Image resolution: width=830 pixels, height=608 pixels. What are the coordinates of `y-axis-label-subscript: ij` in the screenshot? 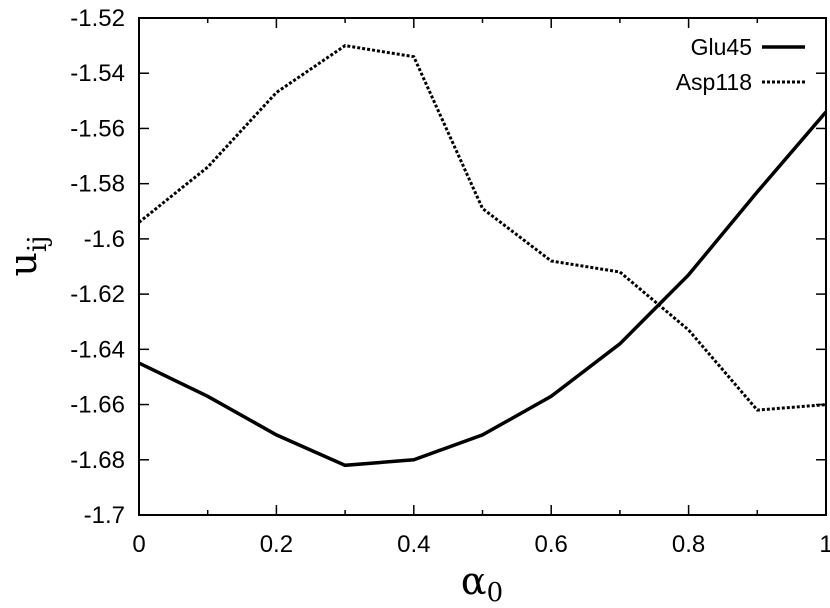 It's located at (38, 244).